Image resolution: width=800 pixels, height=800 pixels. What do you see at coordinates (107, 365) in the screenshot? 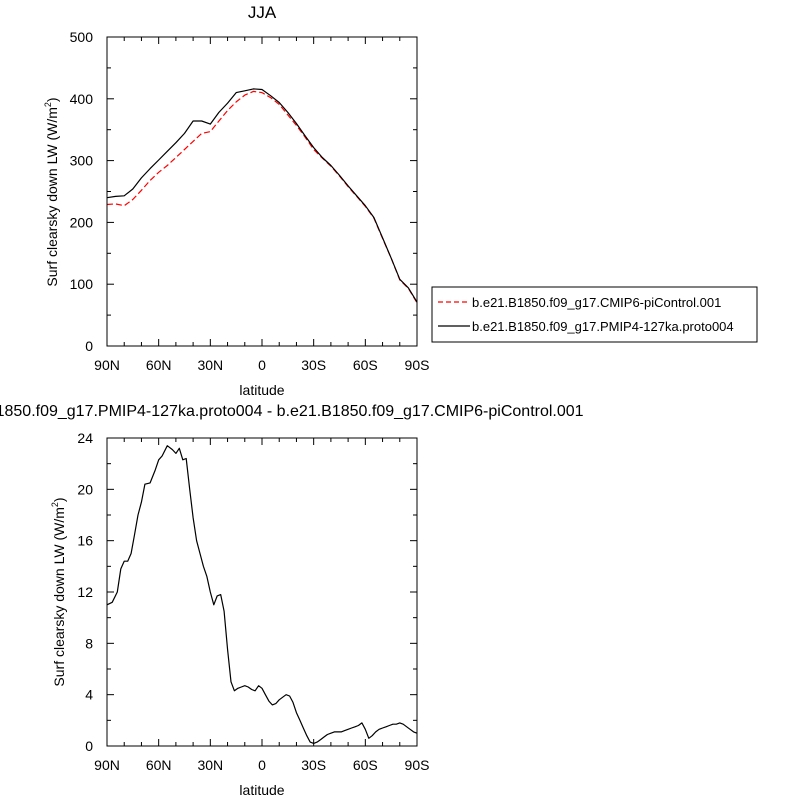
I see `top-x-tick-label: 90N` at bounding box center [107, 365].